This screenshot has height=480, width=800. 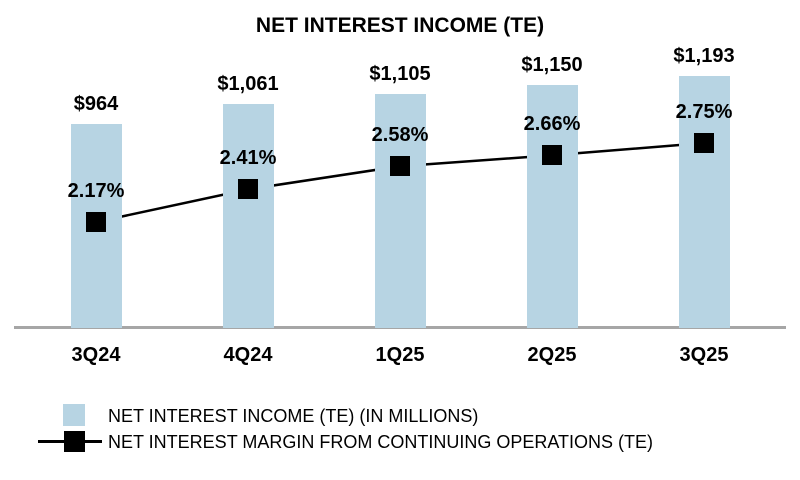 I want to click on bar-value-label: $1,150, so click(x=552, y=64).